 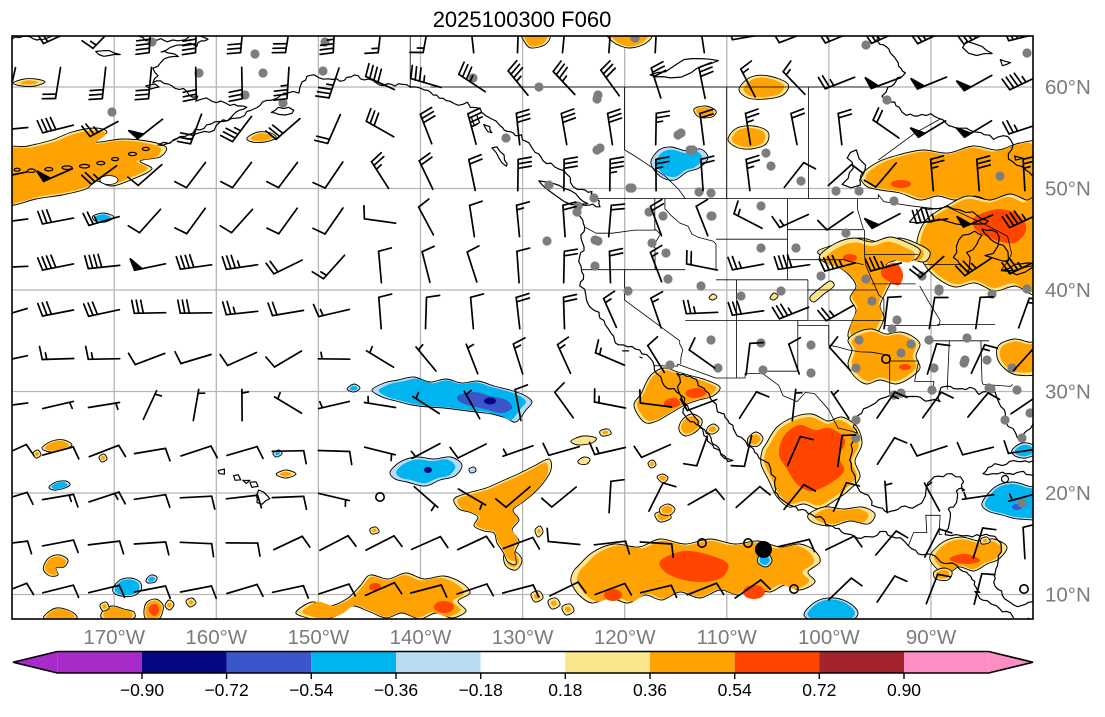 What do you see at coordinates (523, 637) in the screenshot?
I see `svg-text: 130°W` at bounding box center [523, 637].